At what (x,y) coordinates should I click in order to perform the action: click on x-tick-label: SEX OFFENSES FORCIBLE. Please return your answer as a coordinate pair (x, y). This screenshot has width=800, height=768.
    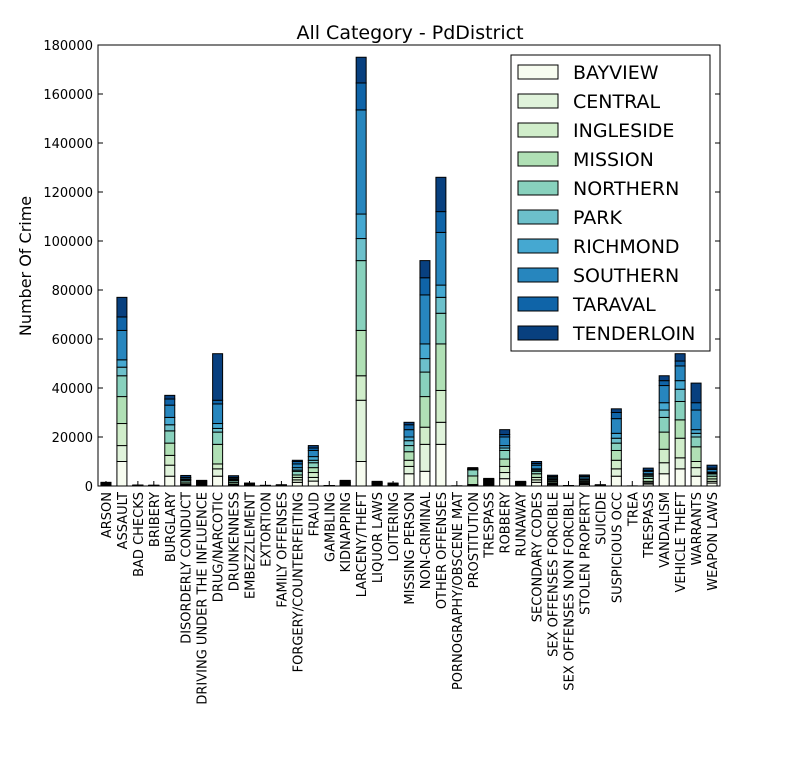
    Looking at the image, I should click on (554, 574).